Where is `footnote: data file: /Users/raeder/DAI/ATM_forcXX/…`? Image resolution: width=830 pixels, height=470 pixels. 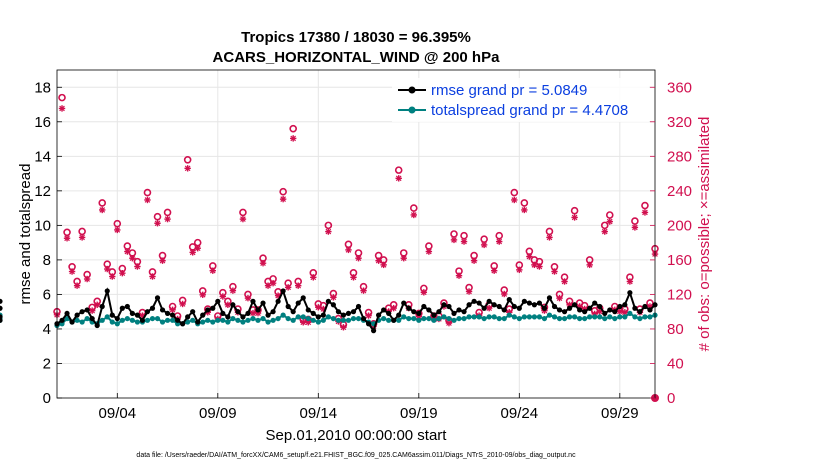 footnote: data file: /Users/raeder/DAI/ATM_forcXX/… is located at coordinates (356, 455).